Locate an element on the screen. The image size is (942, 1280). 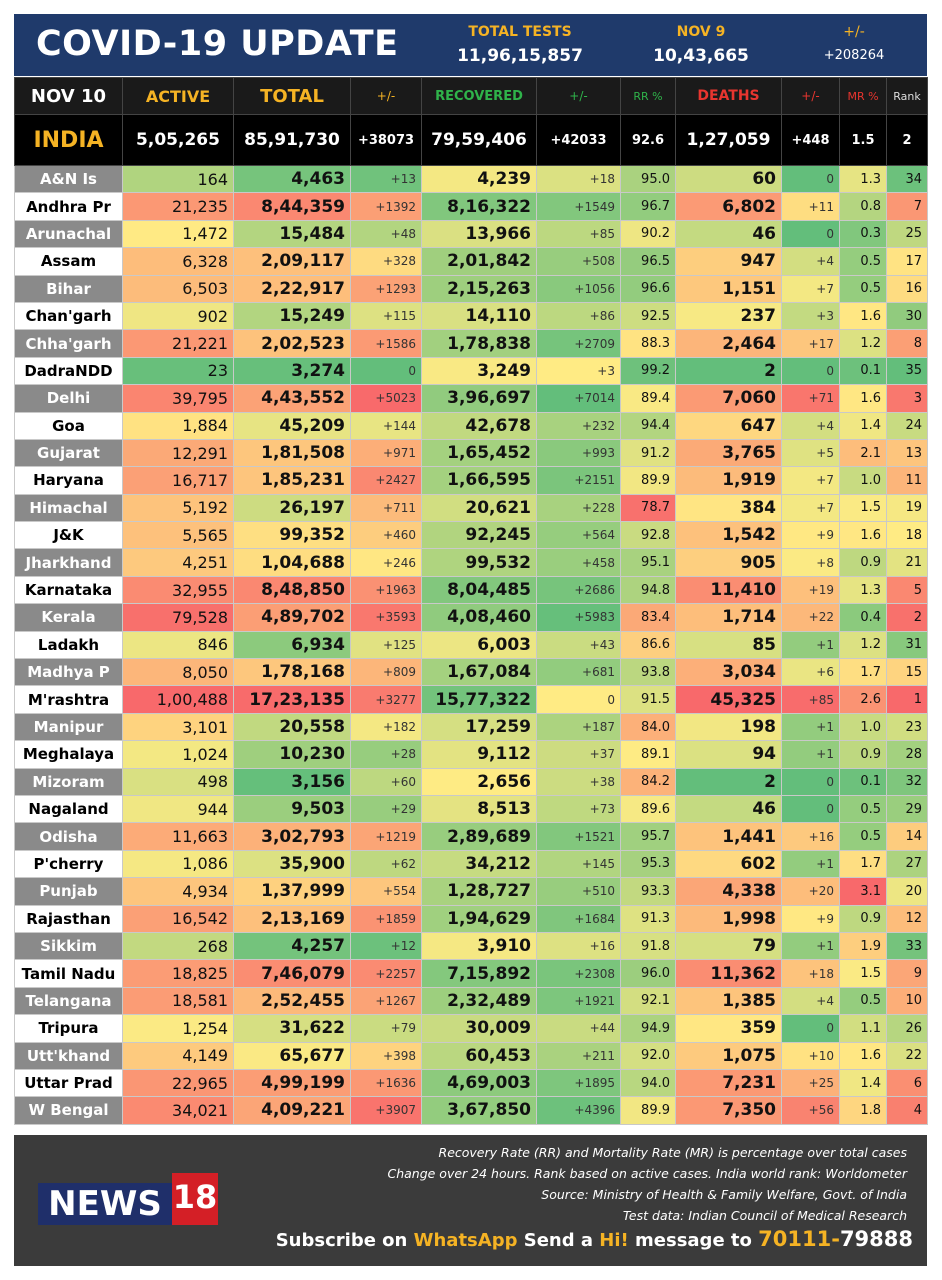
deaths-cell: 11,410 is located at coordinates (728, 590).